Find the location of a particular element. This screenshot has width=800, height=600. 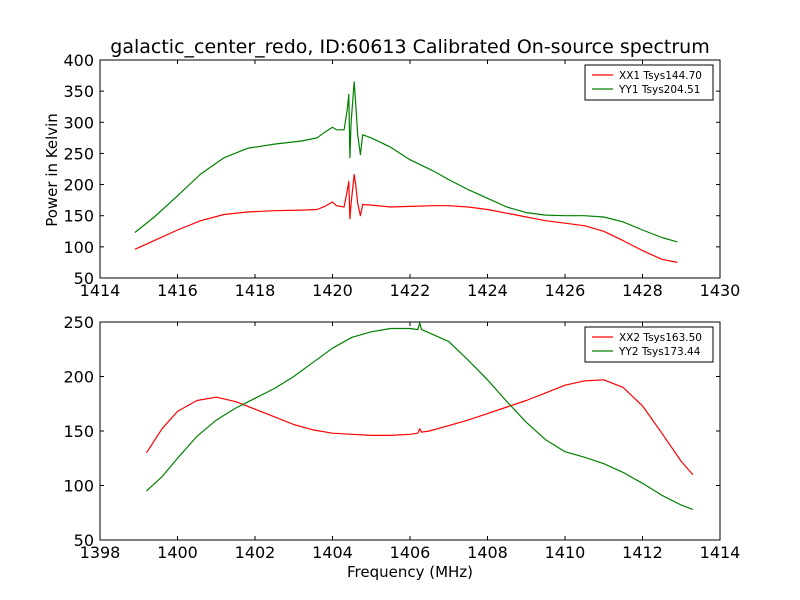

x-tick-label: 1420 is located at coordinates (332, 290).